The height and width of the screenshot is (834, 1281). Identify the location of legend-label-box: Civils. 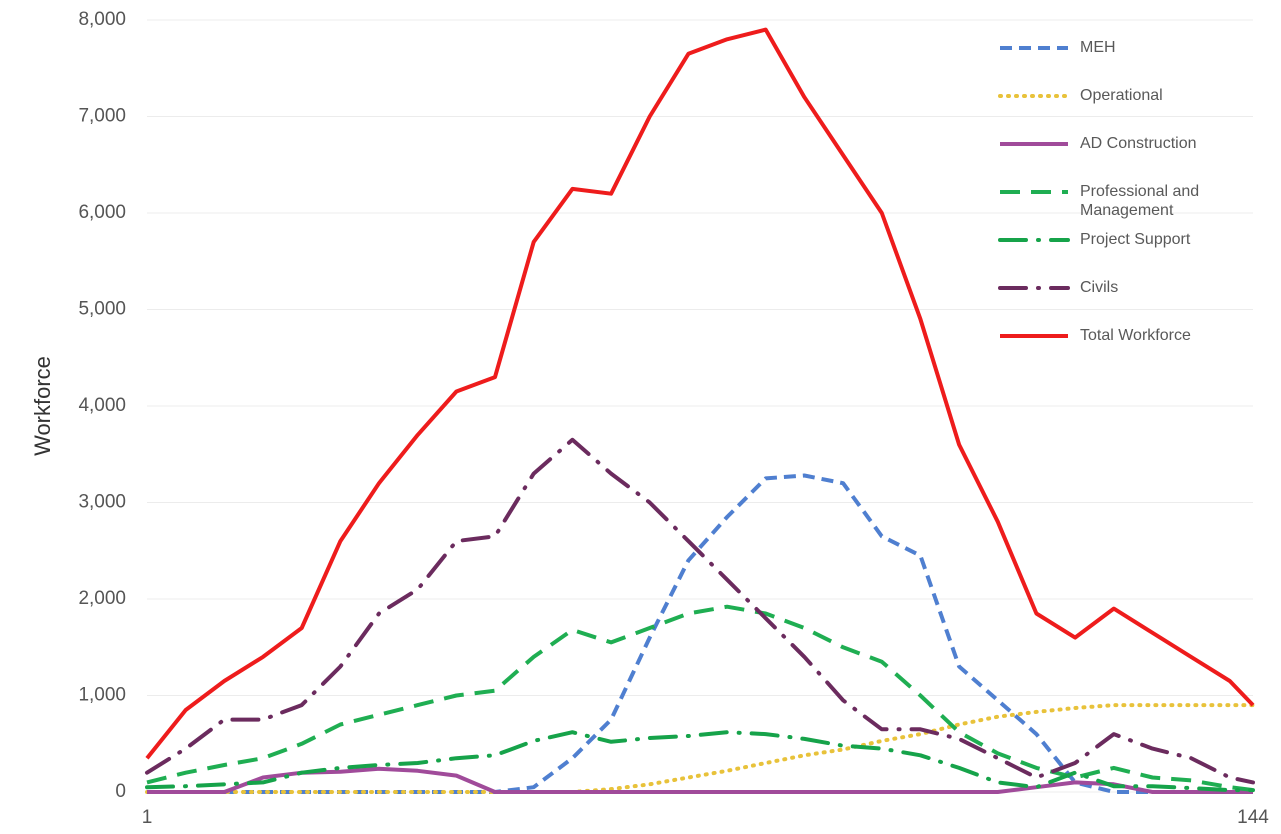
(1099, 287).